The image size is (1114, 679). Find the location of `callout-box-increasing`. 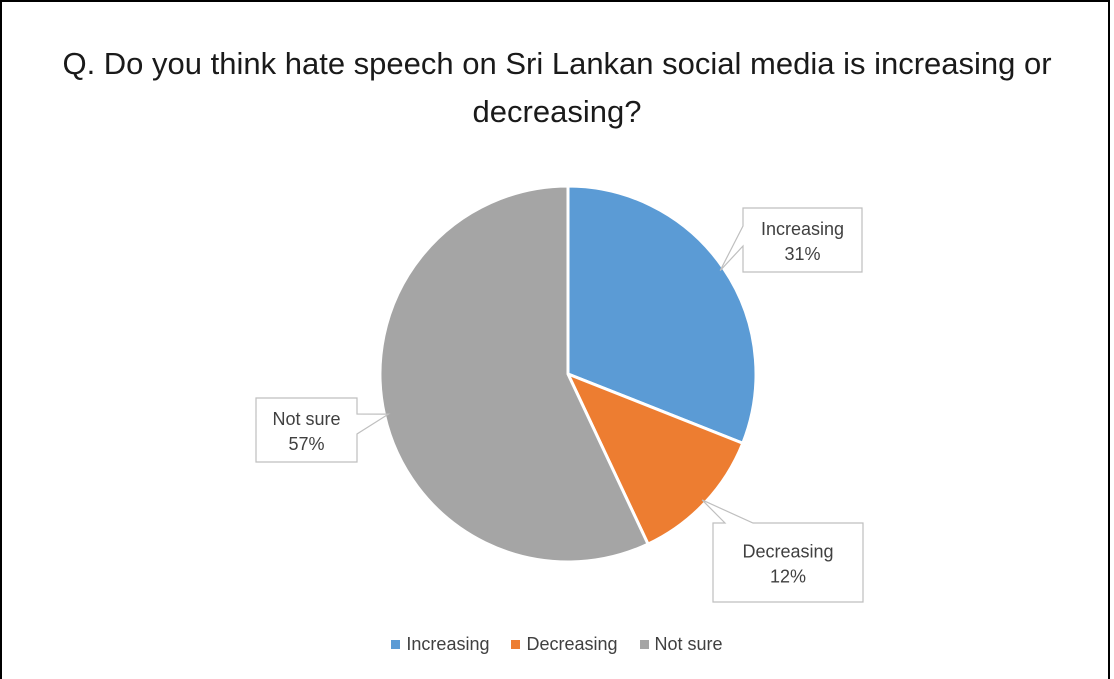

callout-box-increasing is located at coordinates (791, 240).